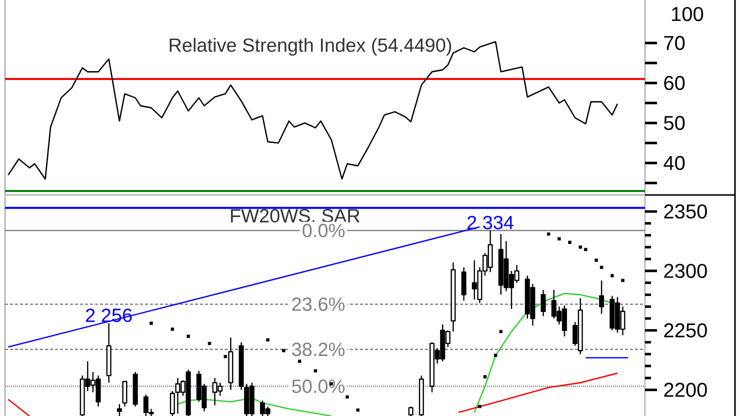 Image resolution: width=740 pixels, height=416 pixels. I want to click on annotation: 50.0%, so click(318, 386).